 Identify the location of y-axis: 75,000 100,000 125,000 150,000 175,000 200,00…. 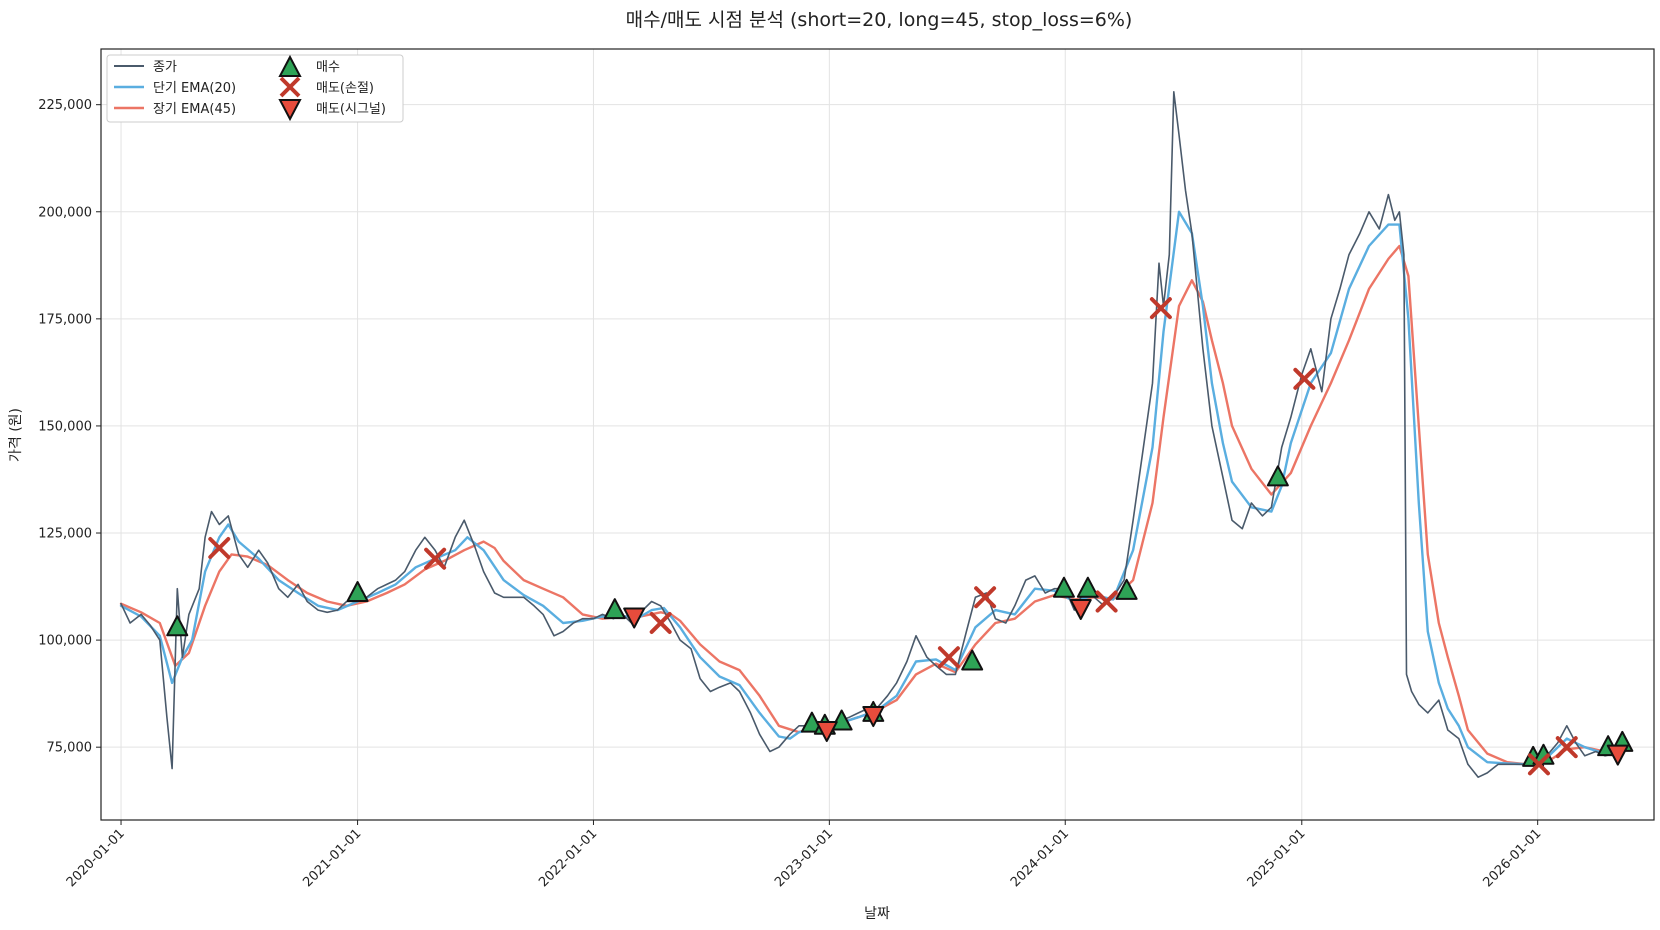
(69, 427).